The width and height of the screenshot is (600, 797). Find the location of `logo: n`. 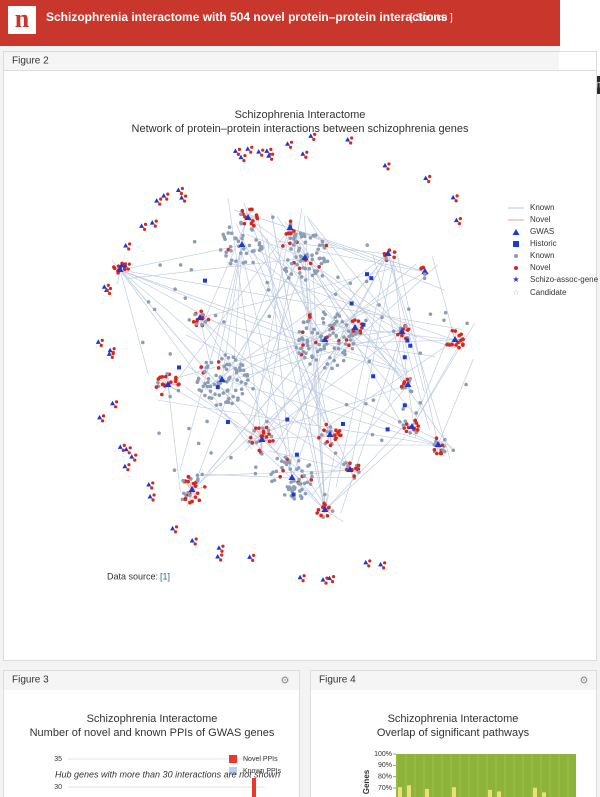

logo: n is located at coordinates (22, 18).